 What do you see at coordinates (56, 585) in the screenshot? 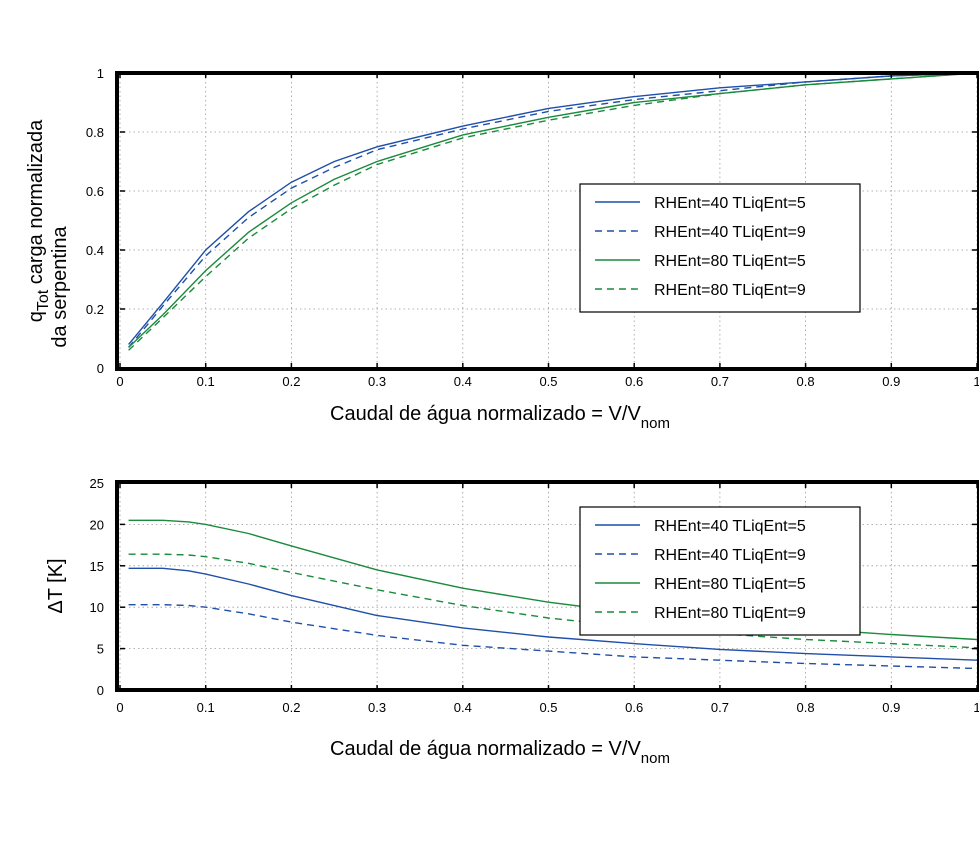
I see `bottom-y-axis-label: ΔT [K]` at bounding box center [56, 585].